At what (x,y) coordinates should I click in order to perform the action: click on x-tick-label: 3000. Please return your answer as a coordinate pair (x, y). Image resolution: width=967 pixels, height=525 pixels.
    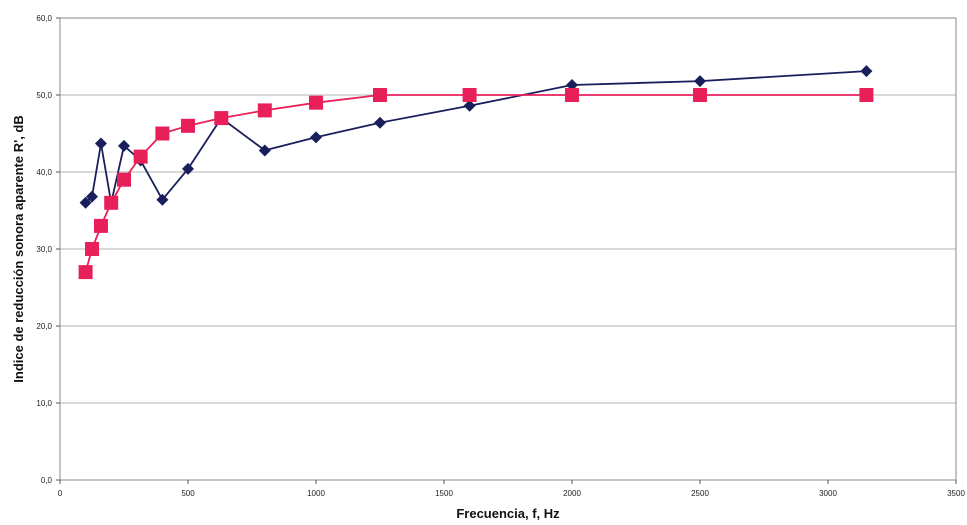
    Looking at the image, I should click on (828, 493).